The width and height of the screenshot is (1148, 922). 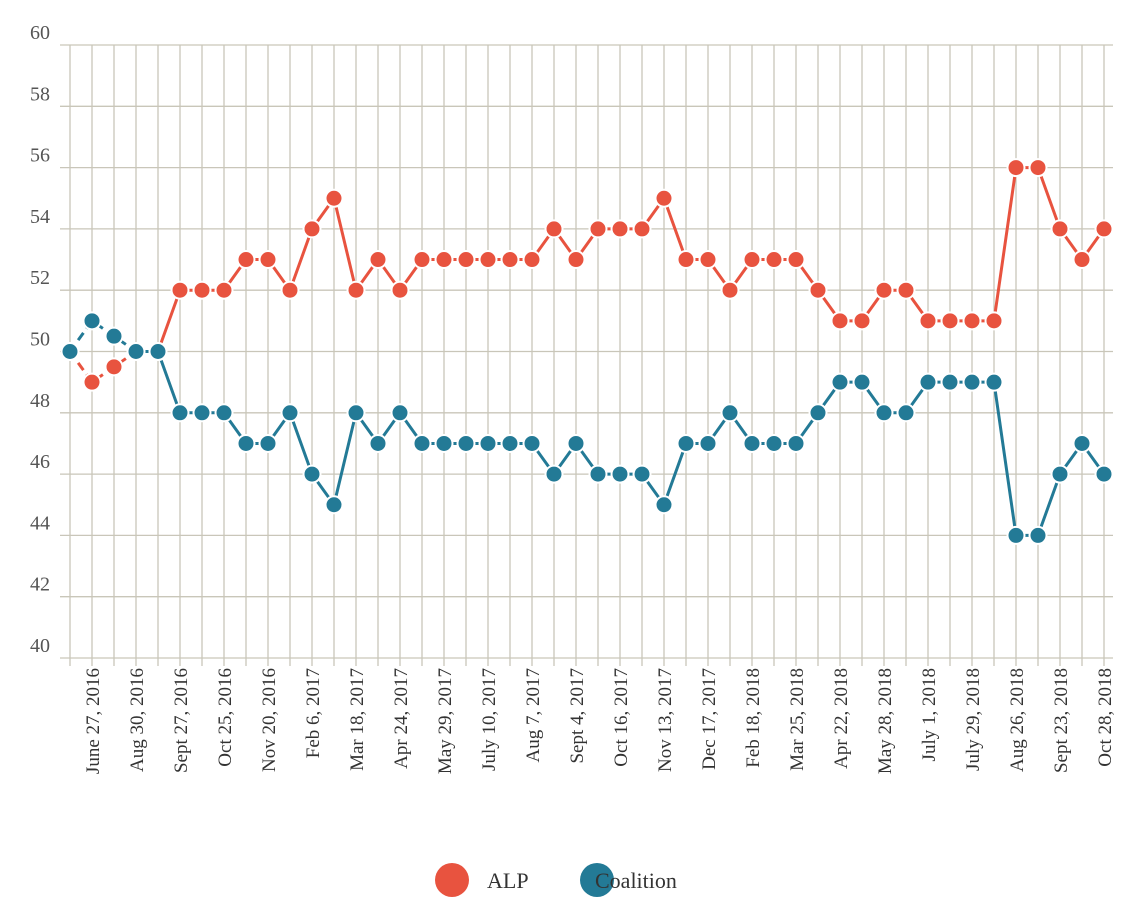 What do you see at coordinates (841, 718) in the screenshot?
I see `x-tick-label: Apr 22, 2018` at bounding box center [841, 718].